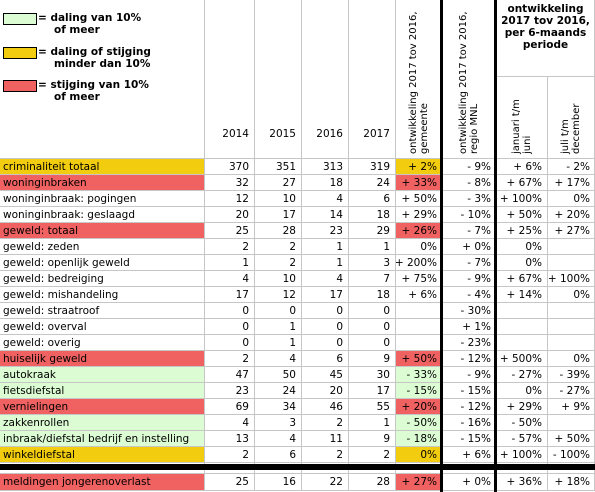 This screenshot has height=492, width=595. I want to click on dev-regio-value: - 23%, so click(475, 343).